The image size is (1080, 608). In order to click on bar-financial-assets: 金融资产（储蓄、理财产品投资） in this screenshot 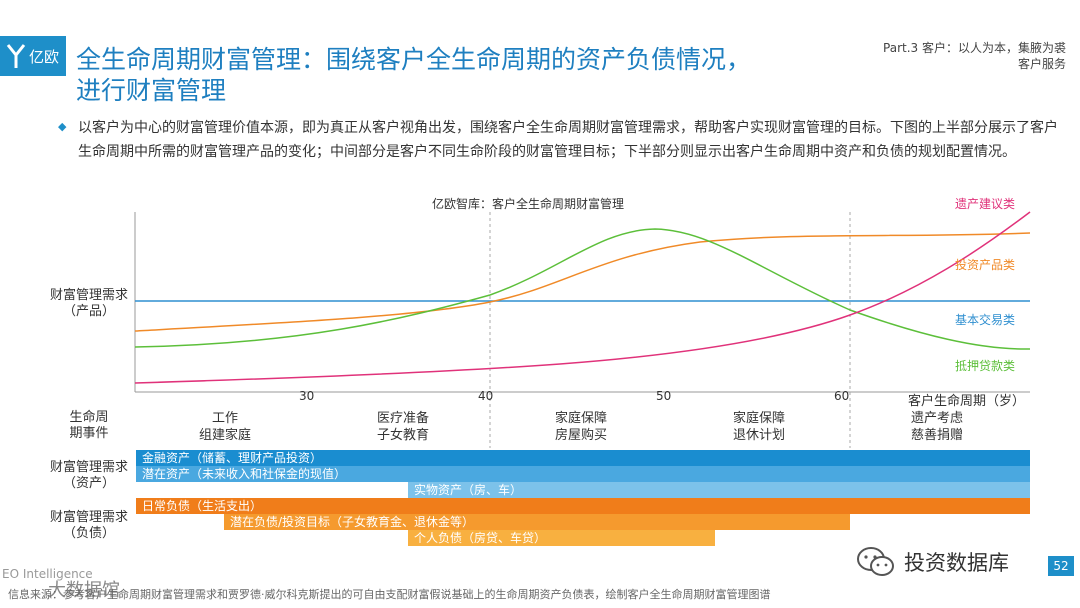, I will do `click(583, 458)`.